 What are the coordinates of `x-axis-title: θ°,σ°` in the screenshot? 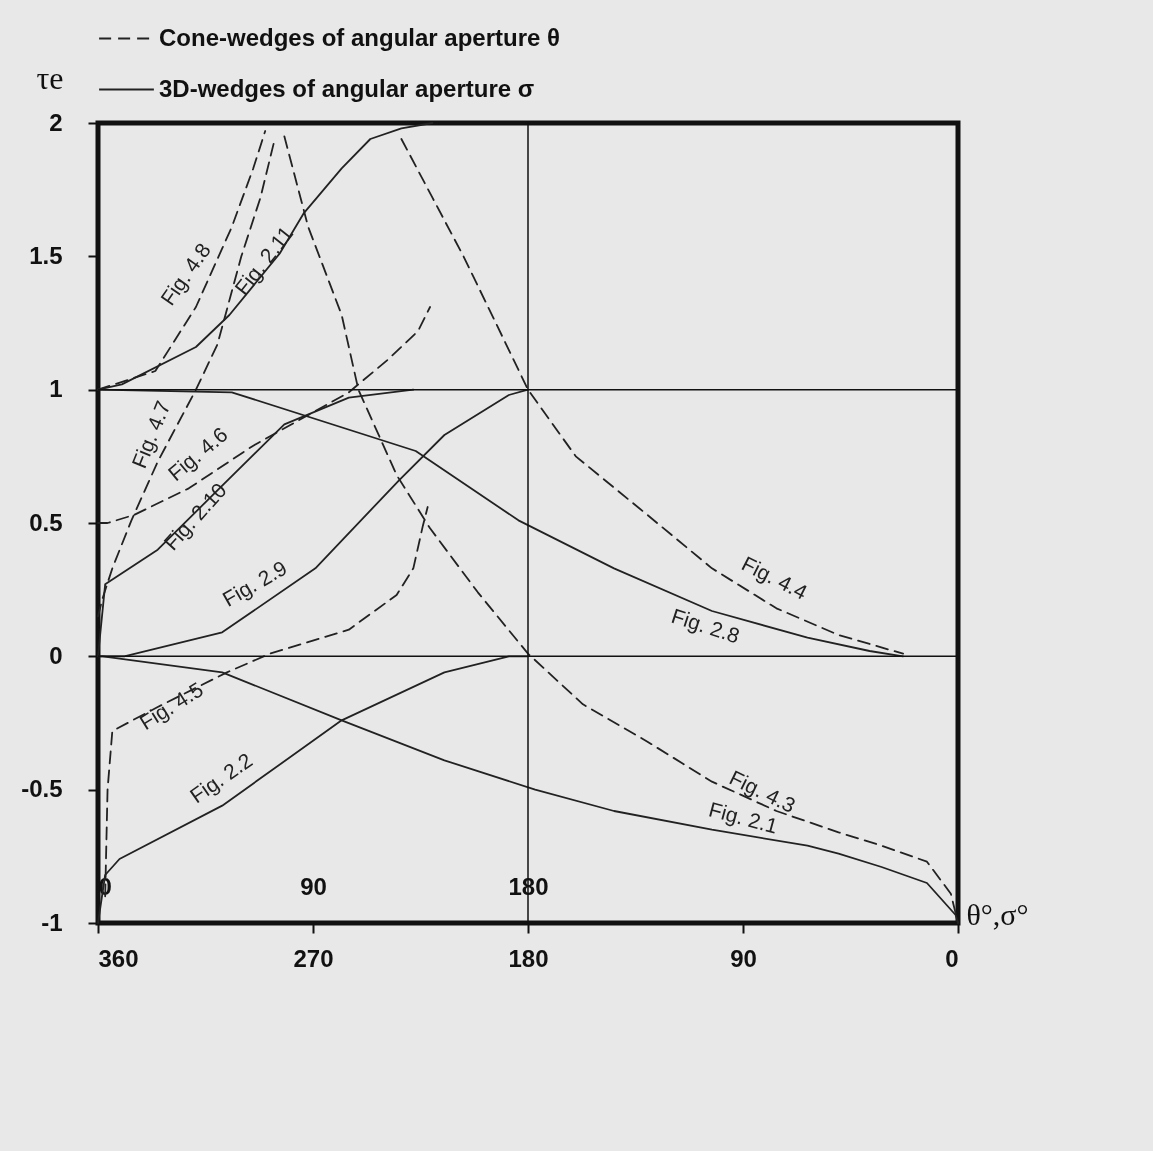 It's located at (997, 914).